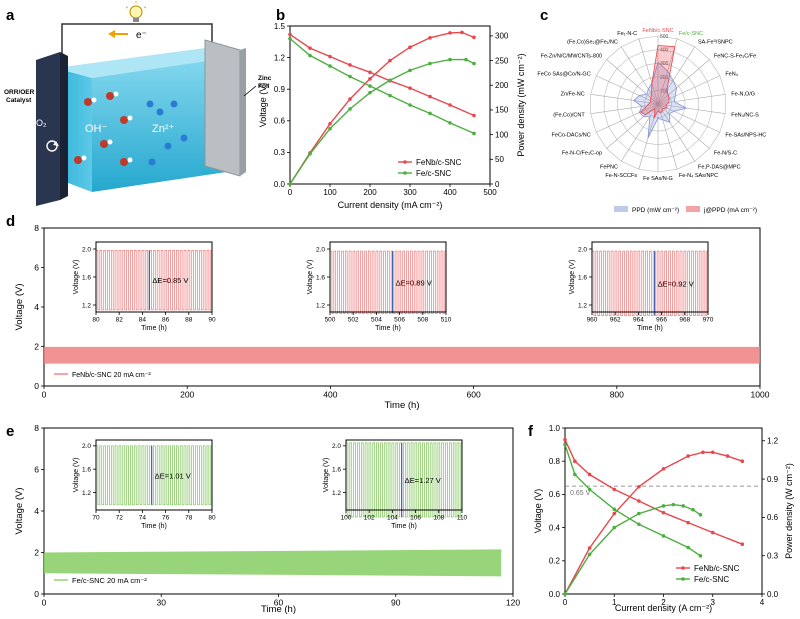  What do you see at coordinates (693, 209) in the screenshot?
I see `radar-legend-swatch` at bounding box center [693, 209].